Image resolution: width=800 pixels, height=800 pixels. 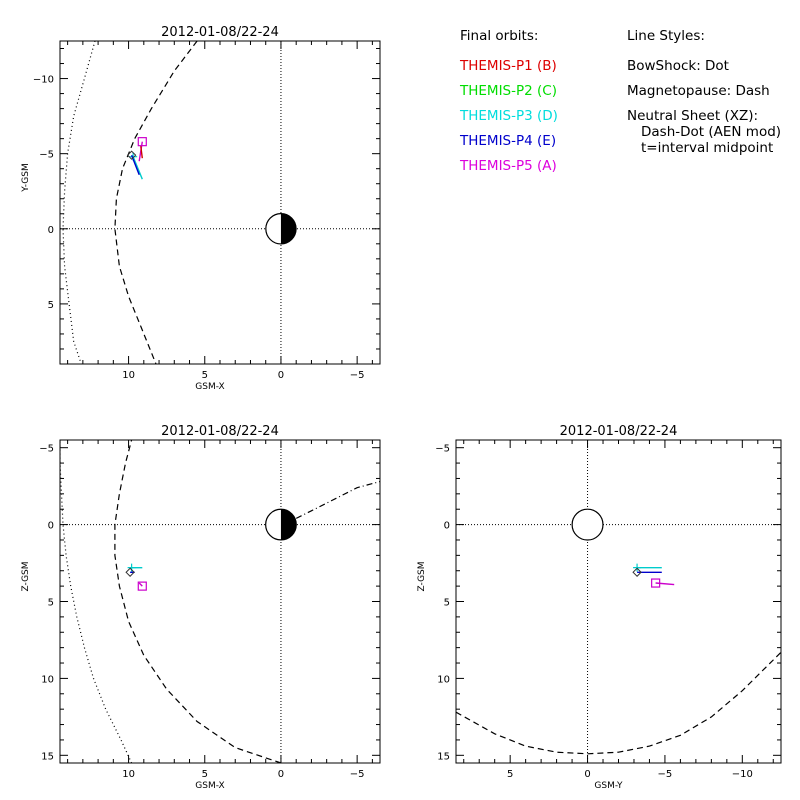 I want to click on orbit-track-p1, so click(x=141, y=152).